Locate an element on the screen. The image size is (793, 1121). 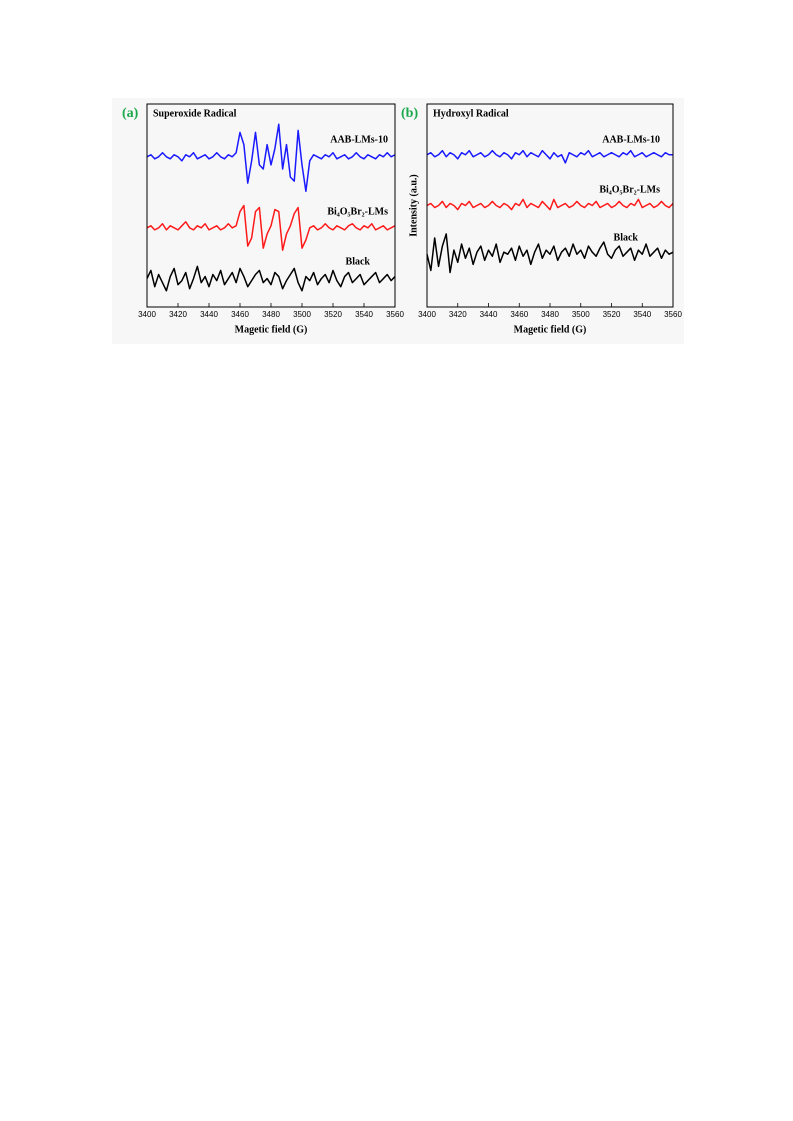
panel-label: (b) is located at coordinates (409, 113).